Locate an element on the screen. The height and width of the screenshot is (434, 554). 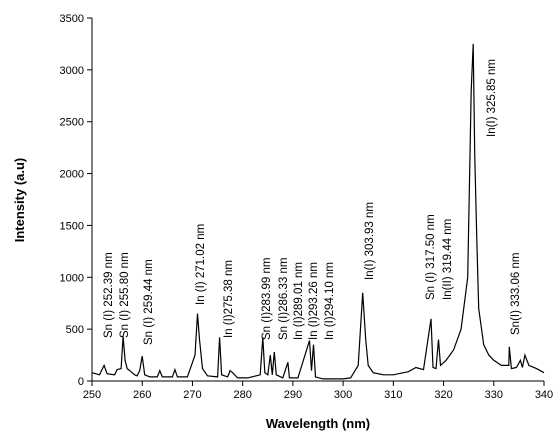
peak-annotation: In(II) 319.44 nm is located at coordinates (448, 259).